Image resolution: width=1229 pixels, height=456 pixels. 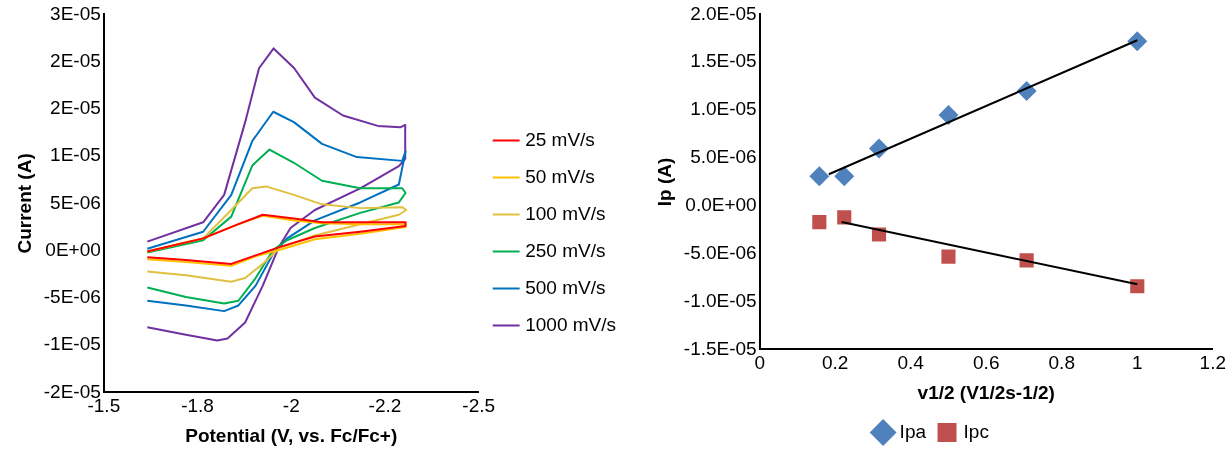 I want to click on x-tick-label: 0.4, so click(x=911, y=363).